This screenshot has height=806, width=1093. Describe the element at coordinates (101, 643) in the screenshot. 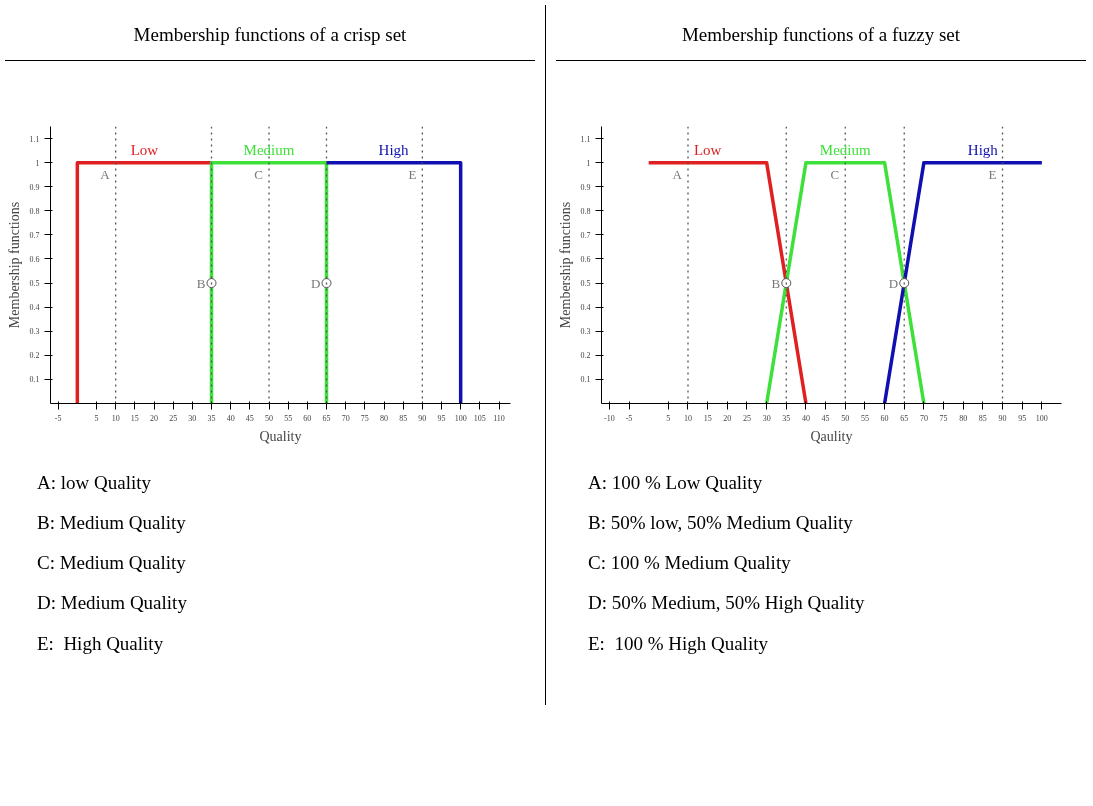

I see `text: E: High Quality` at that location.